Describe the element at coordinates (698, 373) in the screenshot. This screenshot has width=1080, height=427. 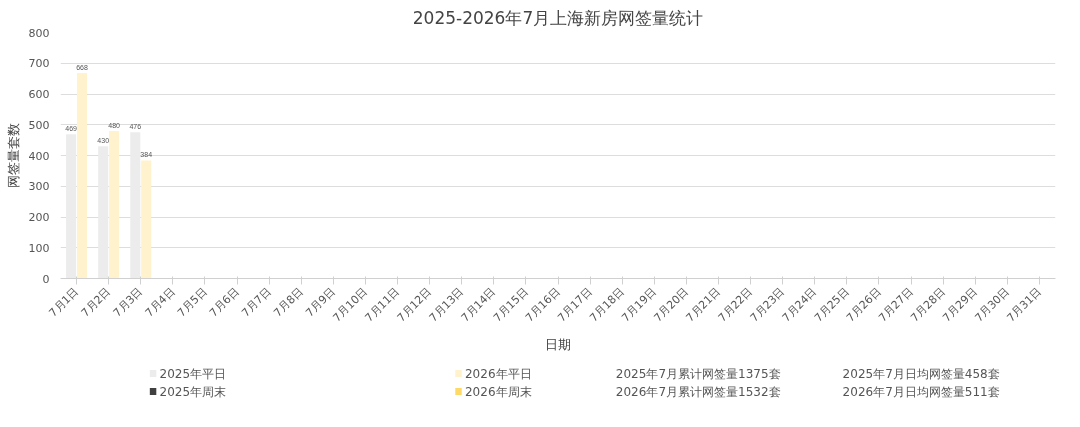
I see `text: 2025年7月累计网签量1375套` at that location.